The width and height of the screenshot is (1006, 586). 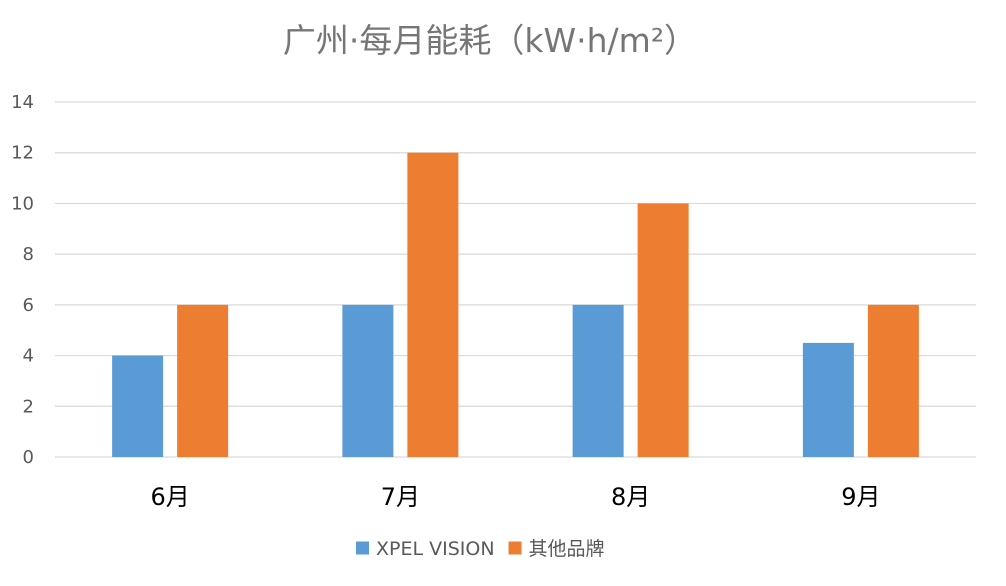 I want to click on y-tick-label: 10, so click(x=22, y=203).